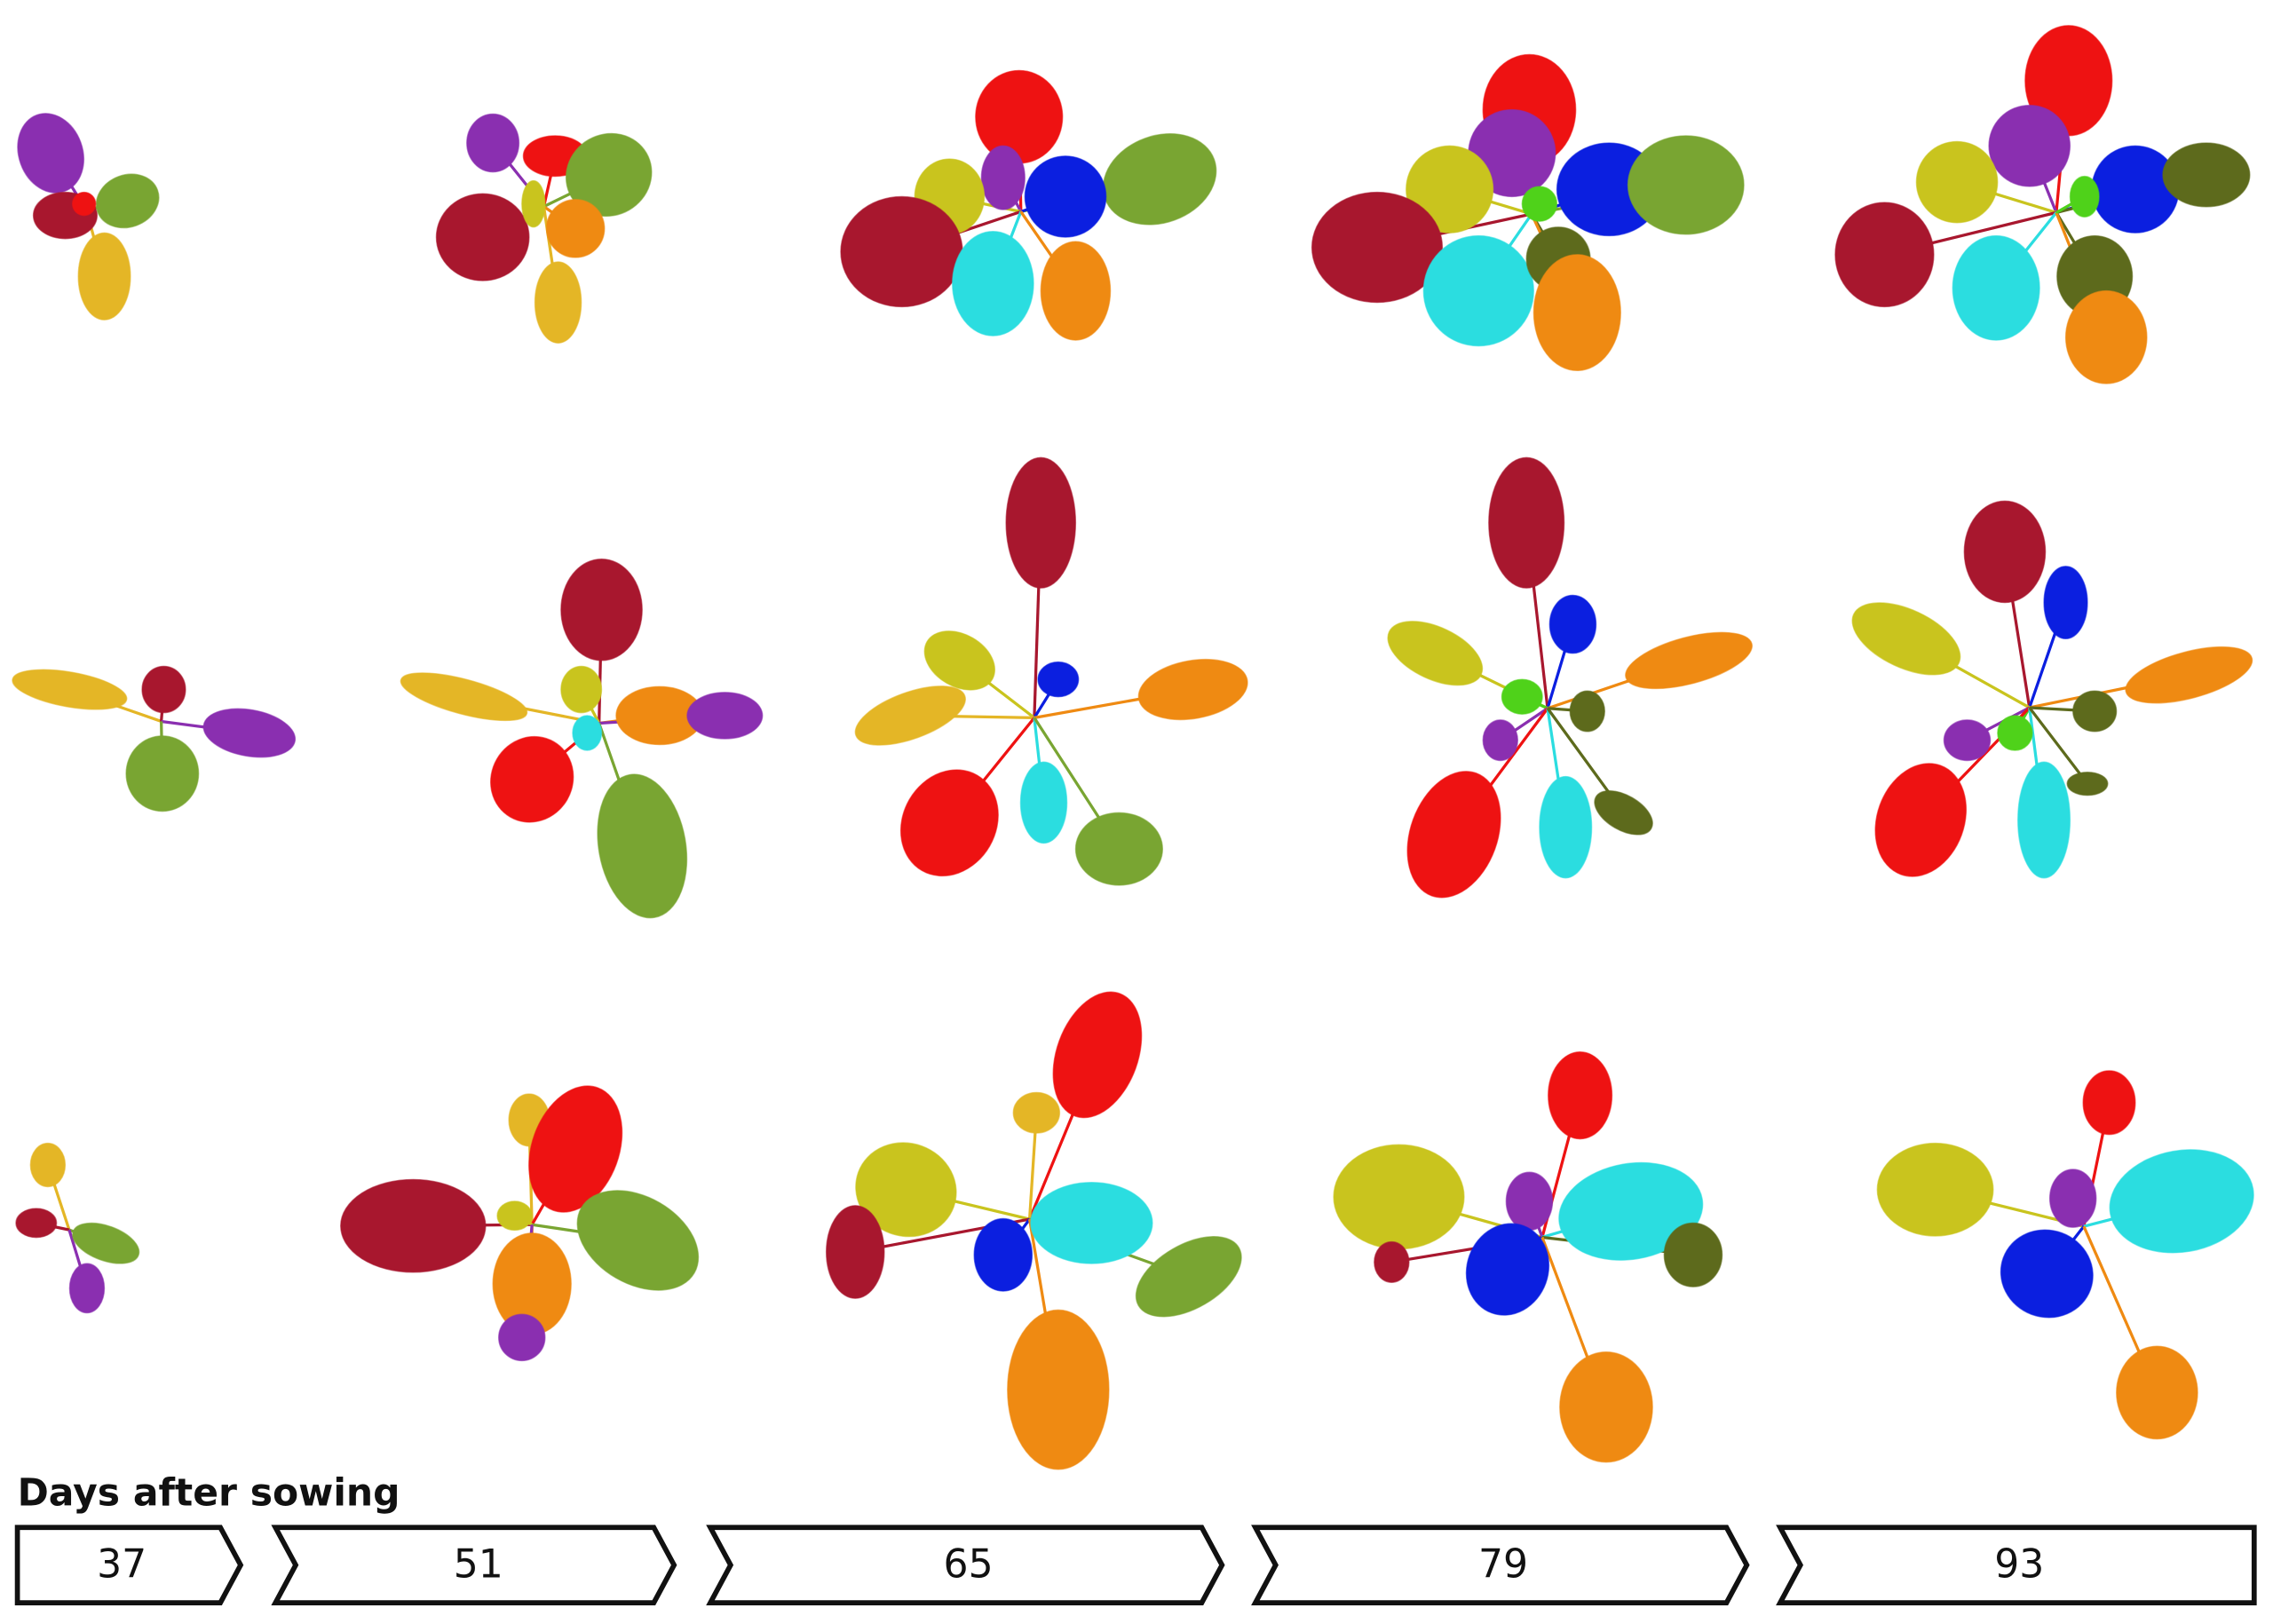  Describe the element at coordinates (209, 1494) in the screenshot. I see `timeline-label: Days after sowing` at that location.